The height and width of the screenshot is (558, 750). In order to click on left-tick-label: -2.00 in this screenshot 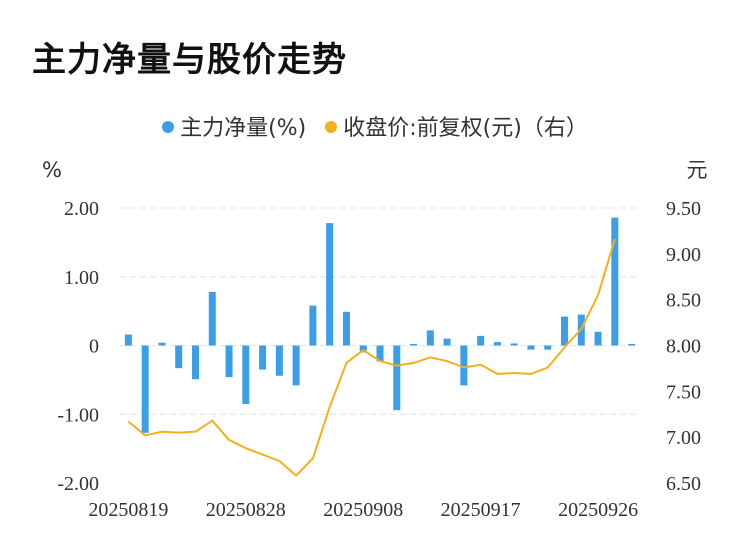, I will do `click(78, 484)`.